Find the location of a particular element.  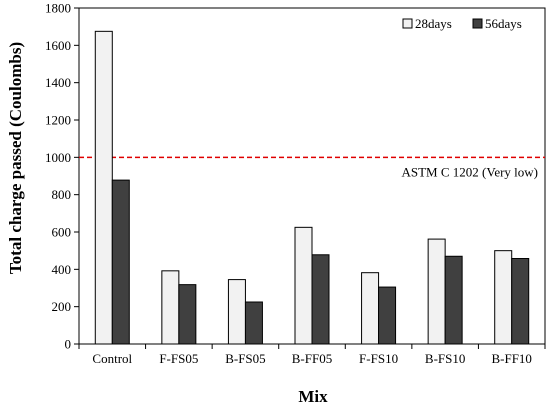

bar-56days-F-FS05 is located at coordinates (187, 314).